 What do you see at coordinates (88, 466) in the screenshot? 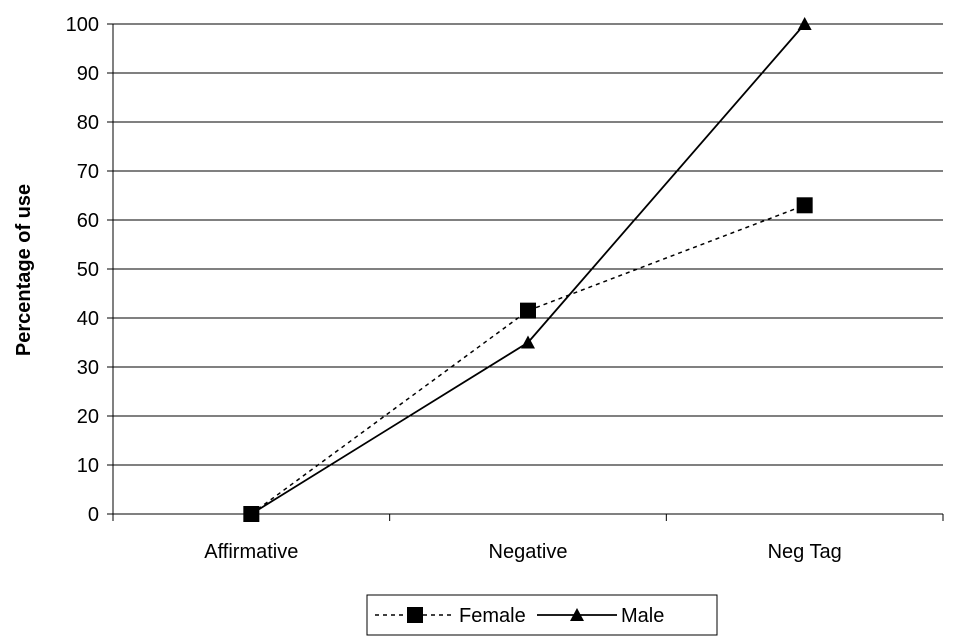
I see `y-tick-label: 10` at bounding box center [88, 466].